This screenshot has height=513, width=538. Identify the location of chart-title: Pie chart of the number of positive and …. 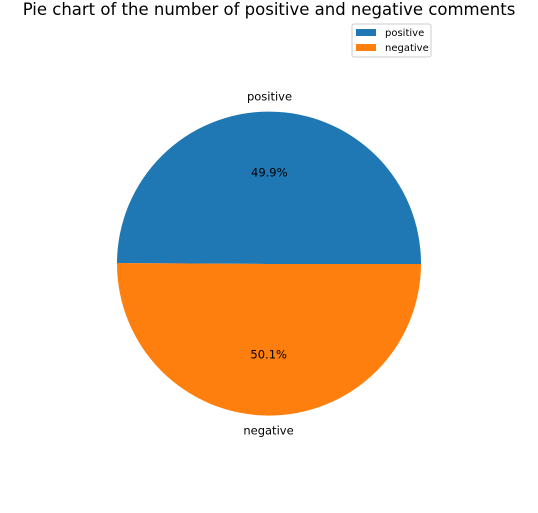
(269, 9).